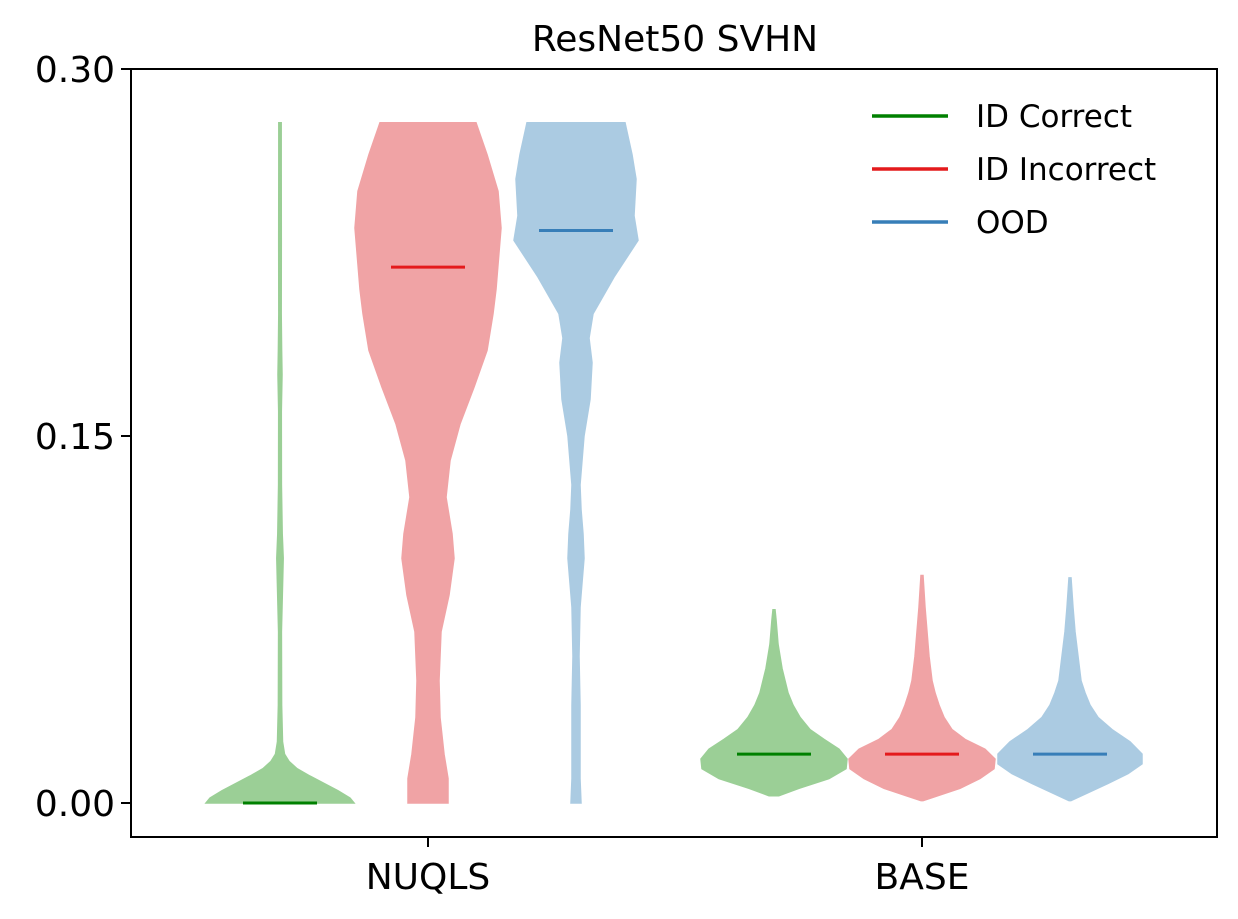 Image resolution: width=1238 pixels, height=919 pixels. I want to click on y-axis: 0.00 0.15 0.30, so click(83, 437).